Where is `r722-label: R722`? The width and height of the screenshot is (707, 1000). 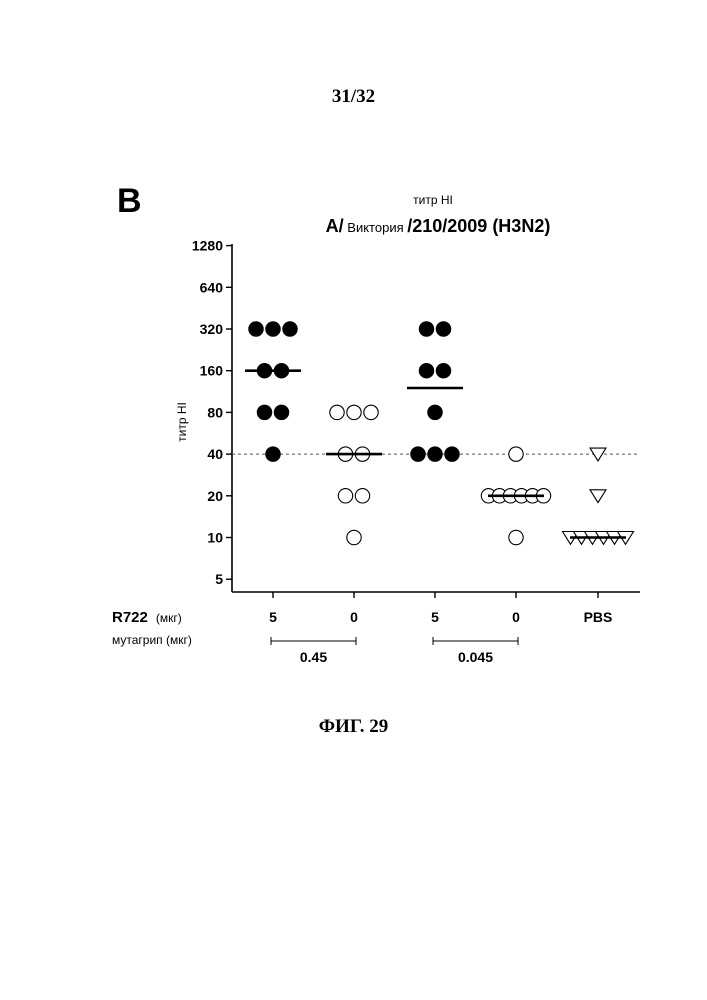 r722-label: R722 is located at coordinates (130, 617).